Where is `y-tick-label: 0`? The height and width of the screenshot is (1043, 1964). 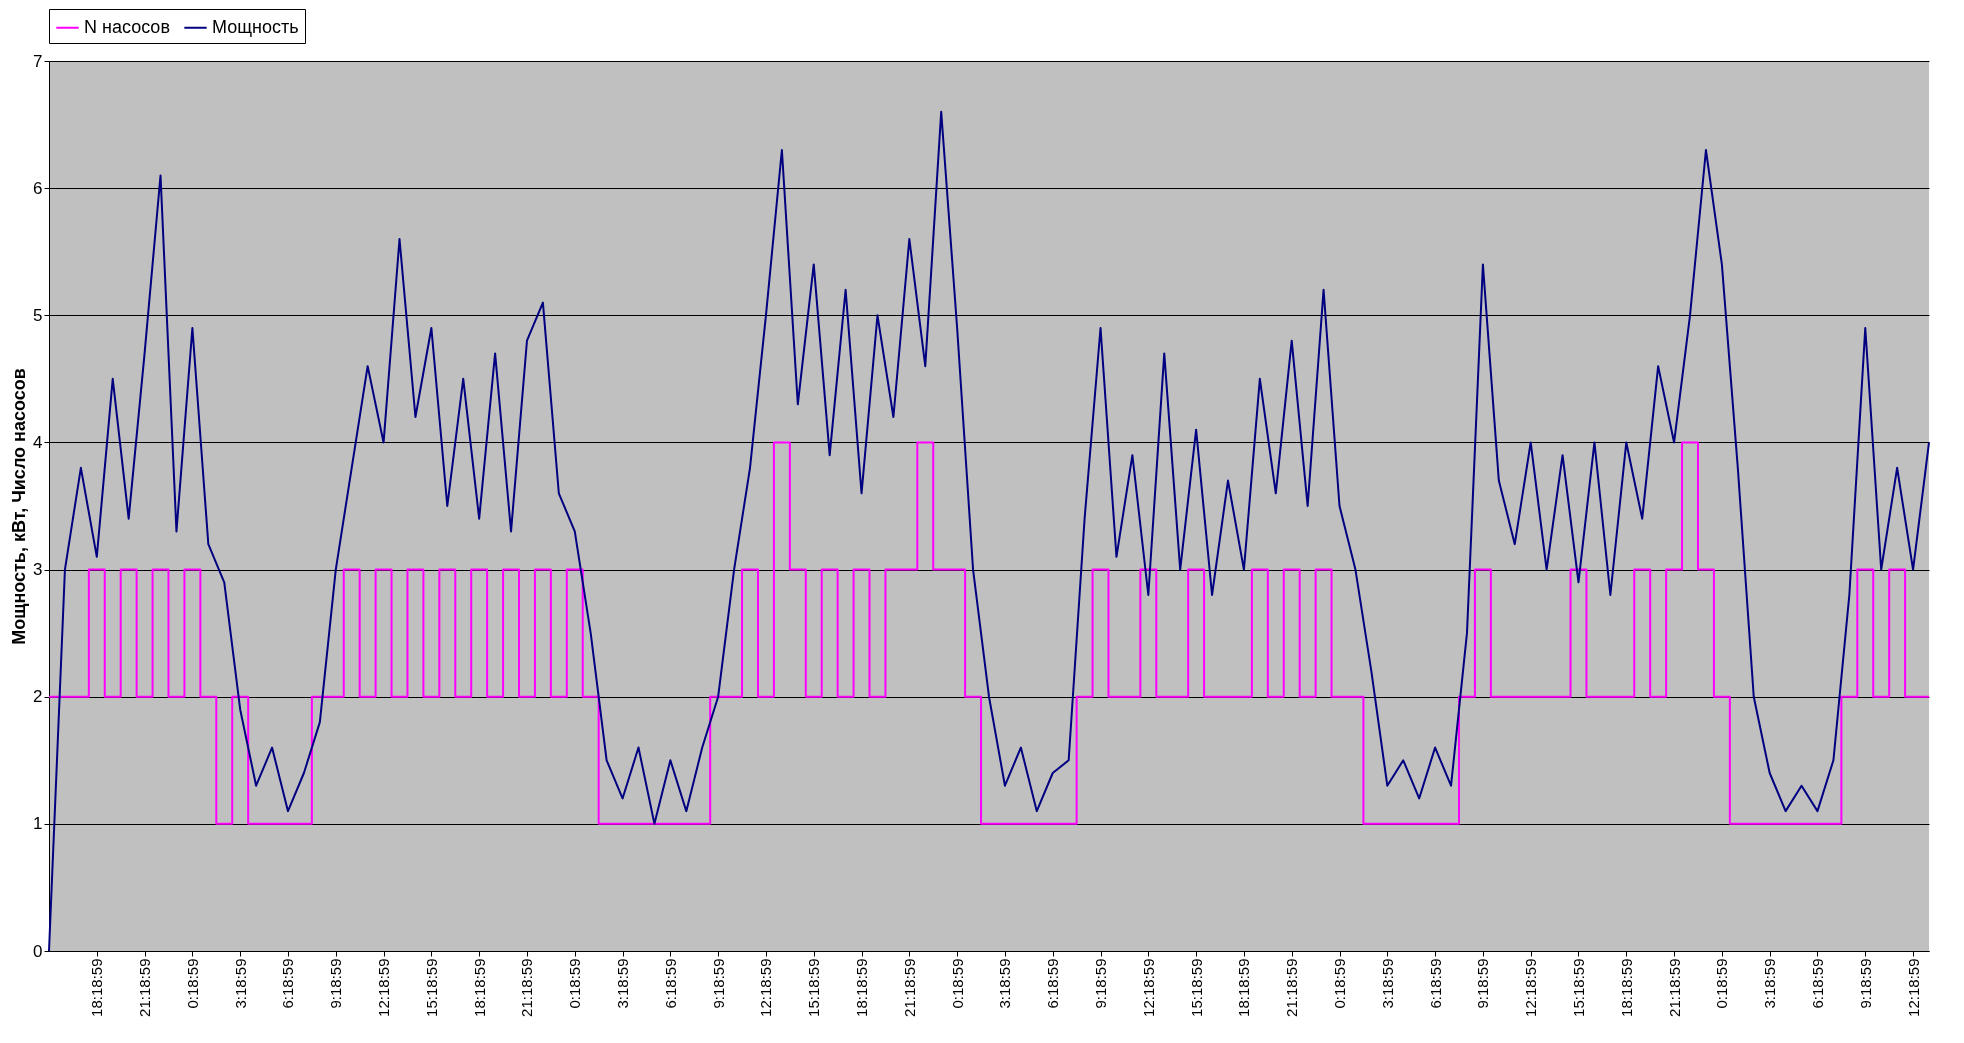
y-tick-label: 0 is located at coordinates (38, 951).